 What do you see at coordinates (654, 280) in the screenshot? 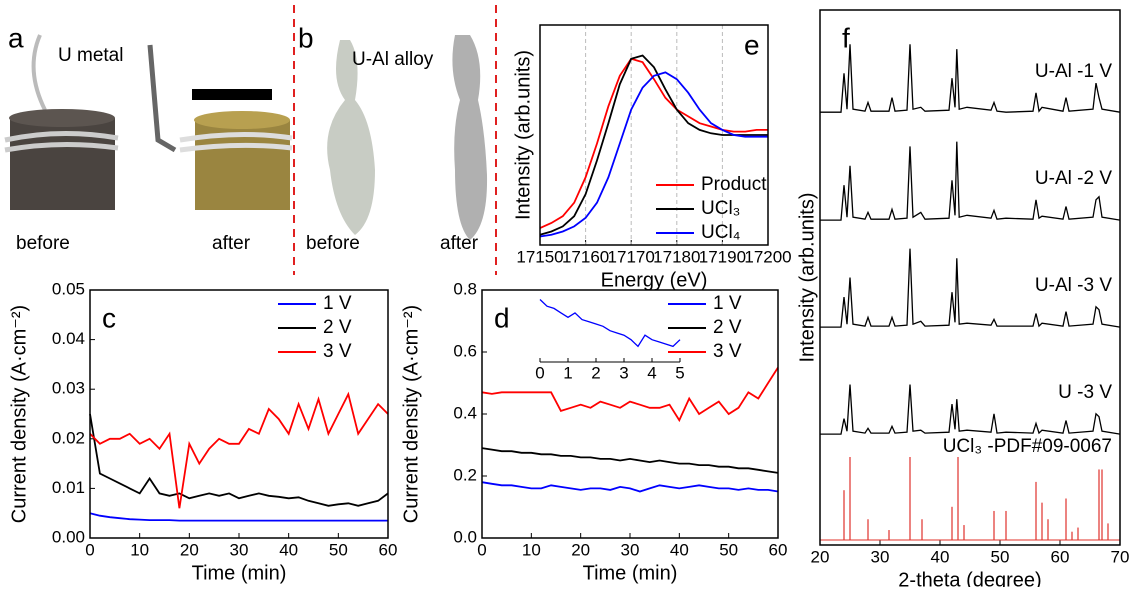
I see `x-axis-label: Energy (eV)` at bounding box center [654, 280].